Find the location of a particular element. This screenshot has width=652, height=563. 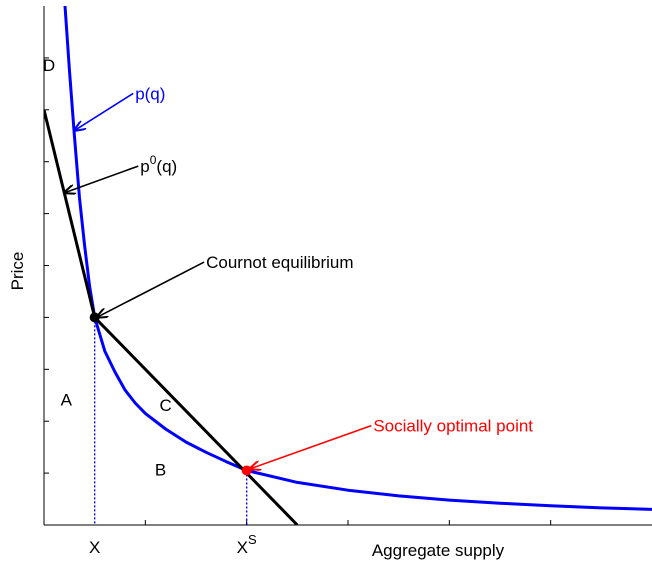

region-label-b: B is located at coordinates (160, 470).